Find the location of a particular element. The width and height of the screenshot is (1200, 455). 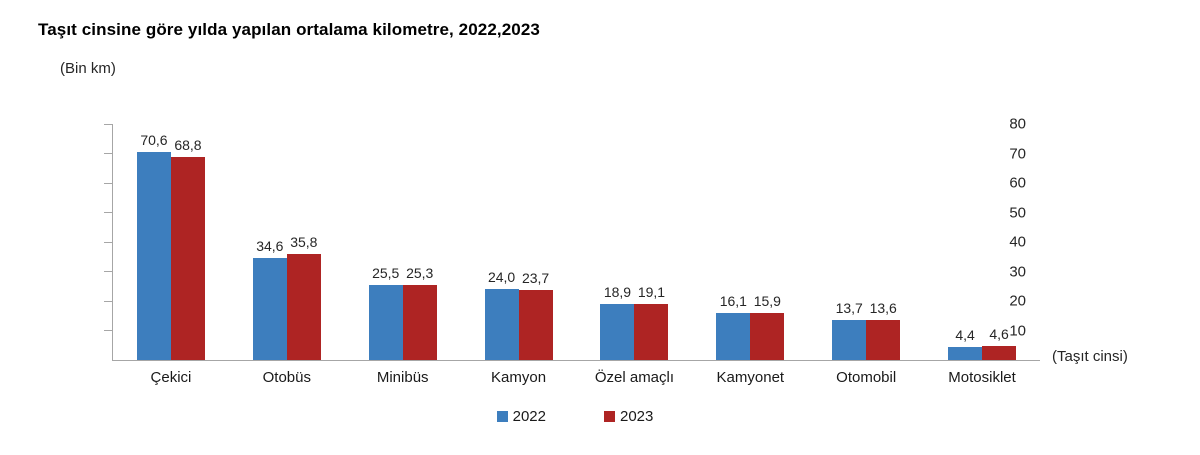

bar-group: 16,1 15,9 Kamyonet is located at coordinates (750, 255).